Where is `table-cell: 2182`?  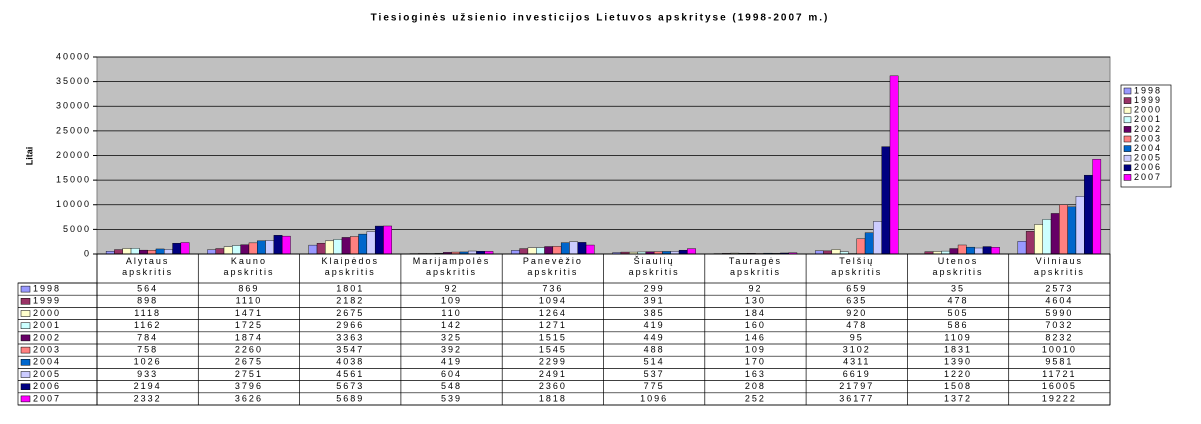
table-cell: 2182 is located at coordinates (350, 301).